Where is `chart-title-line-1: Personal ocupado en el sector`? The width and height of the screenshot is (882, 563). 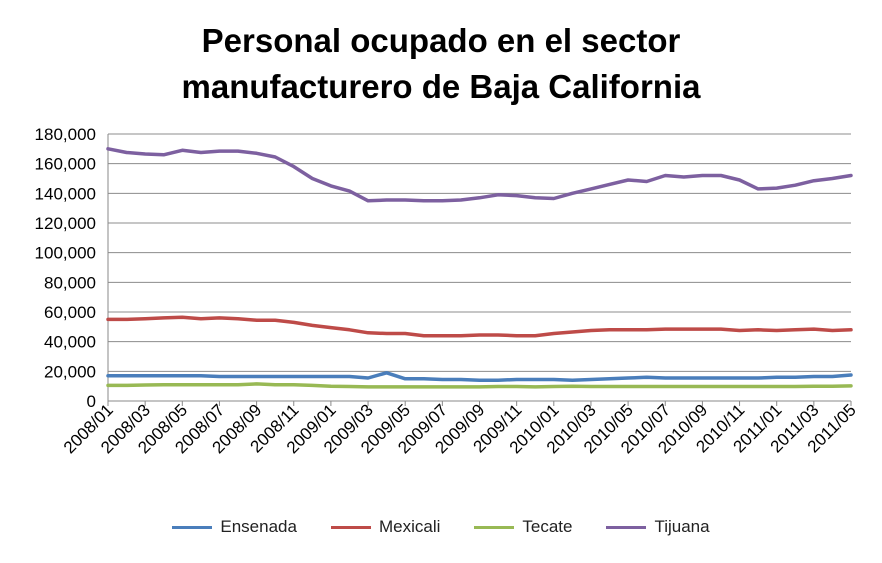
chart-title-line-1: Personal ocupado en el sector is located at coordinates (441, 40).